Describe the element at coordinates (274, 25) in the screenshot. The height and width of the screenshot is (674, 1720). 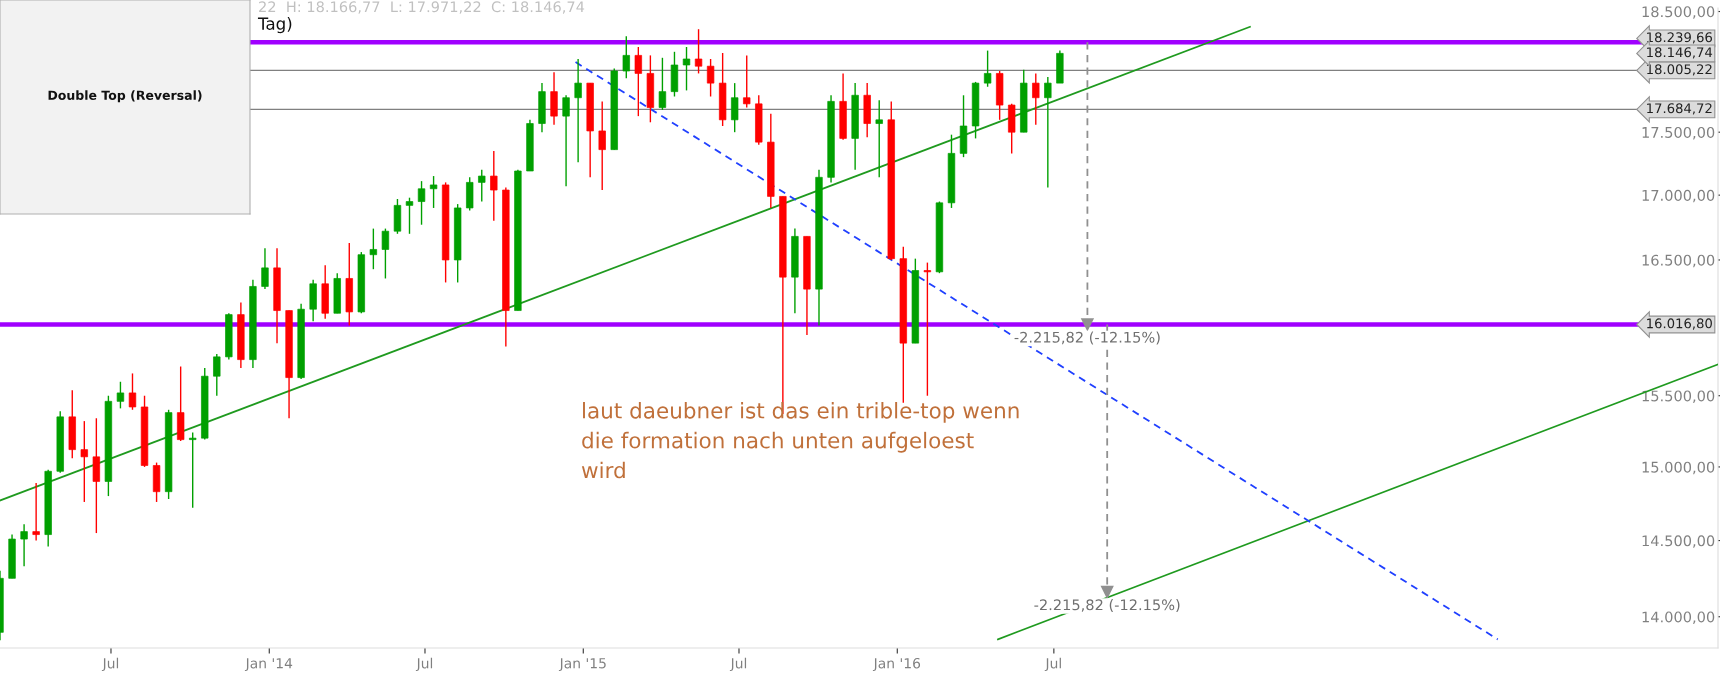
I see `text: Tag)` at that location.